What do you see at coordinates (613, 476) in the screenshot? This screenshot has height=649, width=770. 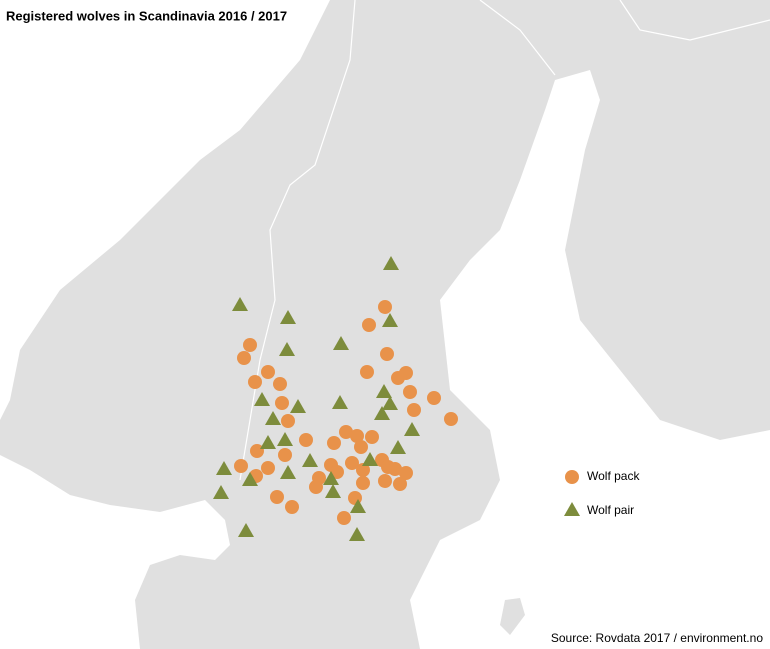 I see `legend-label: Wolf pack` at bounding box center [613, 476].